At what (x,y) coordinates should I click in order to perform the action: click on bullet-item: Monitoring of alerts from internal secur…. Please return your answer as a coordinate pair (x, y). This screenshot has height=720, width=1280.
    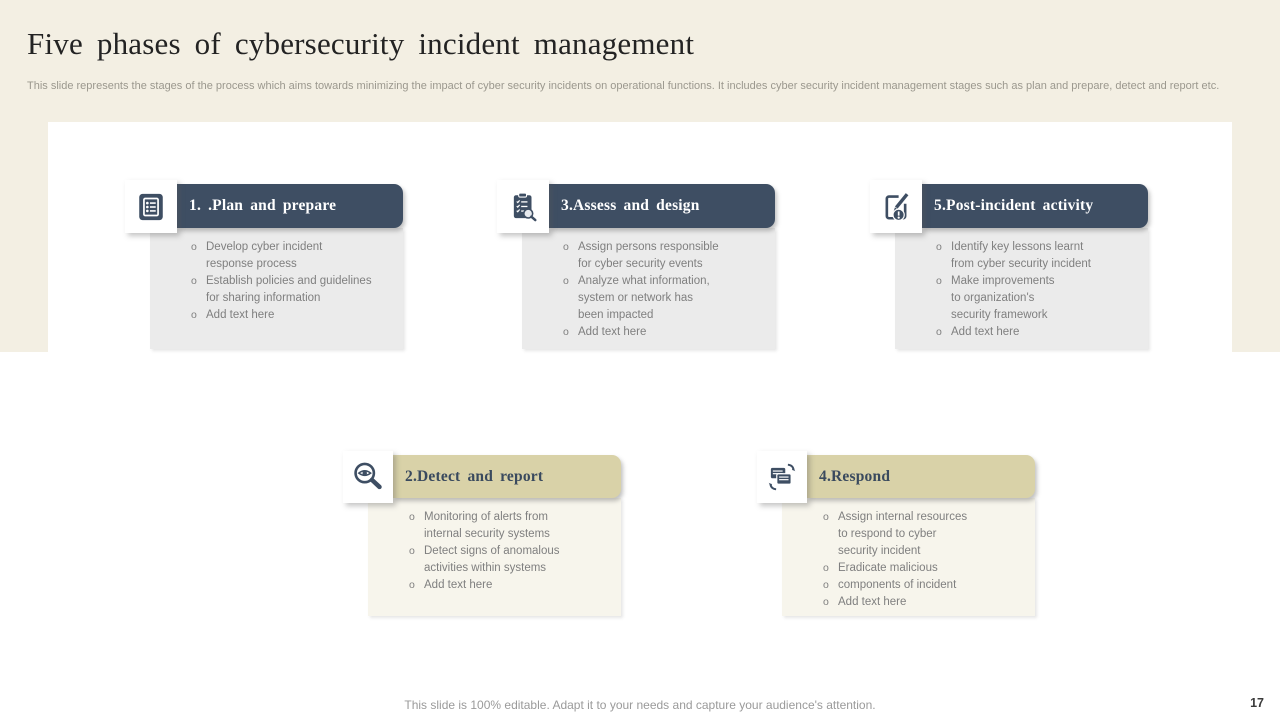
    Looking at the image, I should click on (503, 526).